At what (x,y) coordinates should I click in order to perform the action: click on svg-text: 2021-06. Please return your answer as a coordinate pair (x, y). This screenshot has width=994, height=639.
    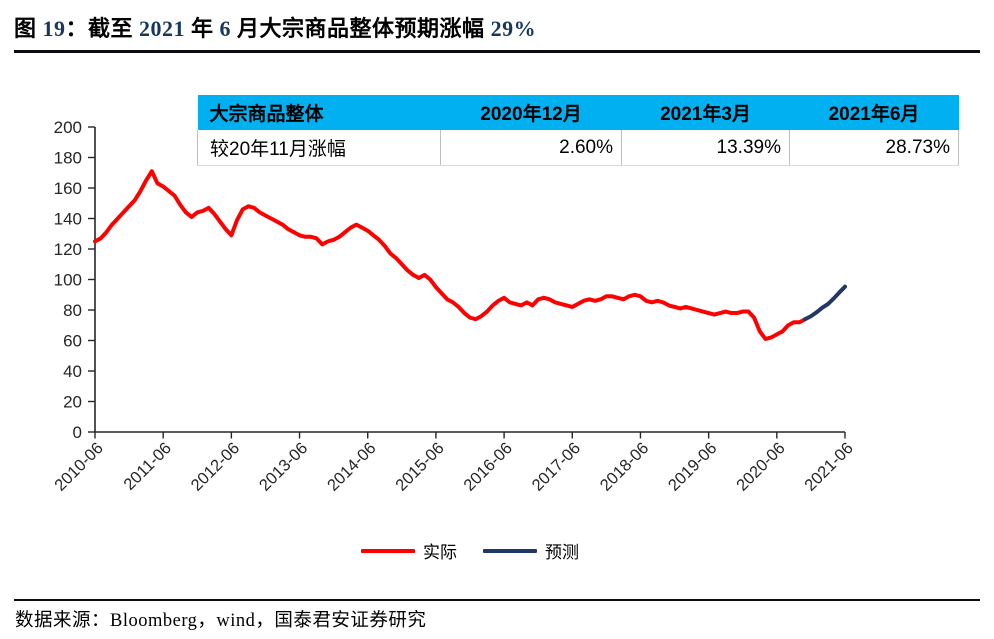
    Looking at the image, I should click on (829, 467).